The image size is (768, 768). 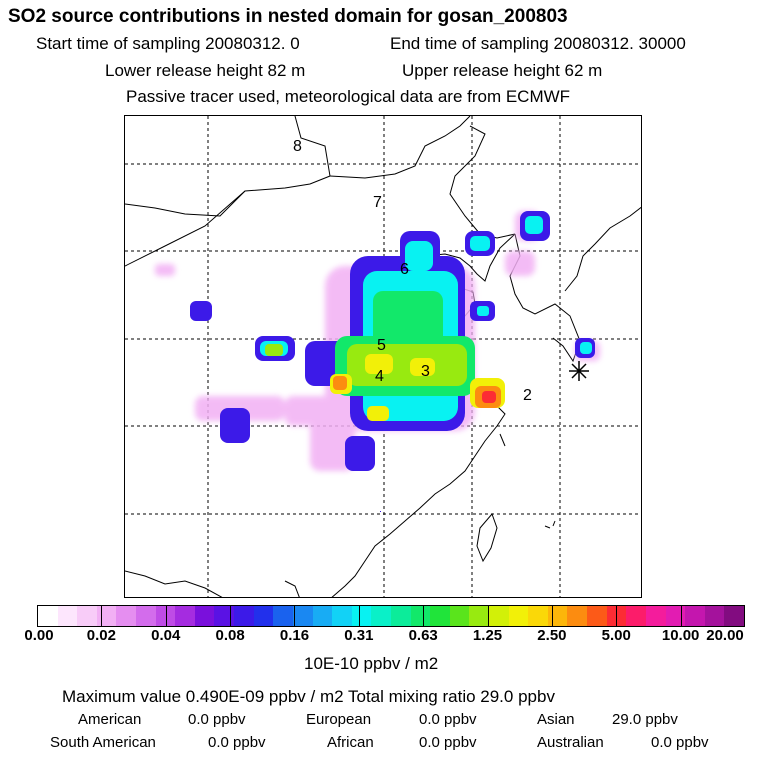 I want to click on region-name-european: European, so click(x=339, y=719).